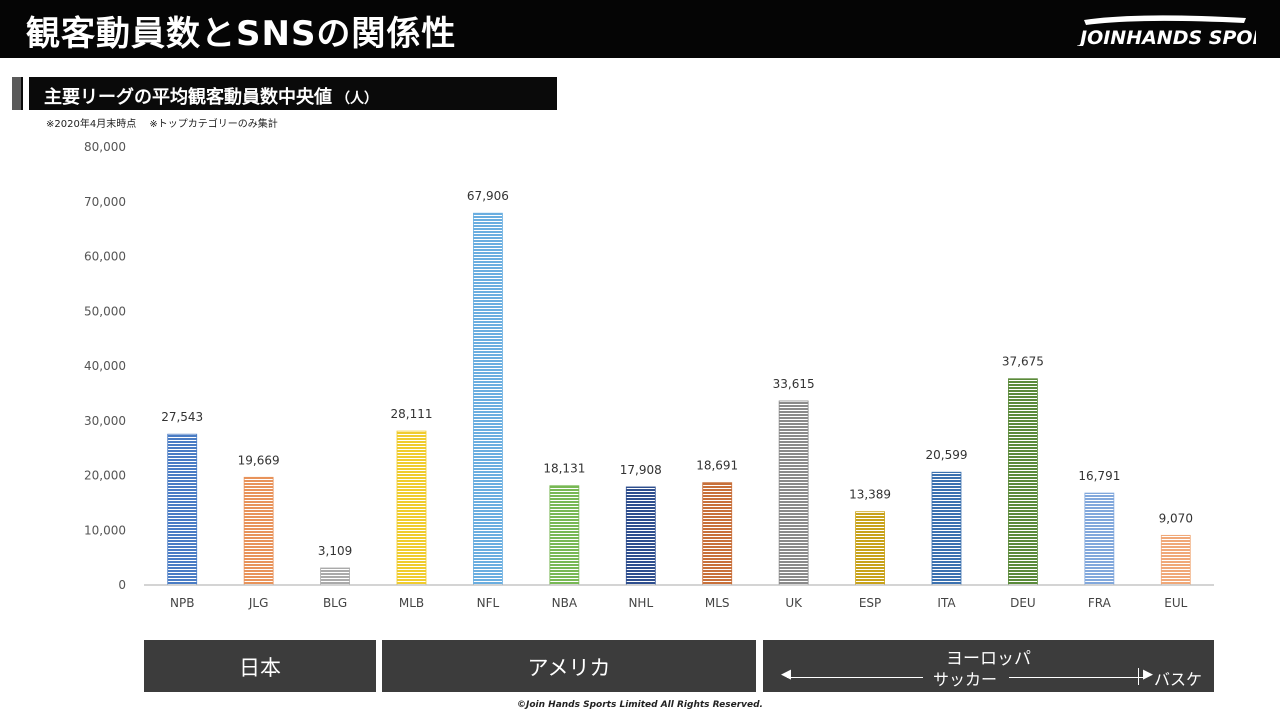 This screenshot has height=720, width=1280. I want to click on region-america-label: アメリカ, so click(569, 668).